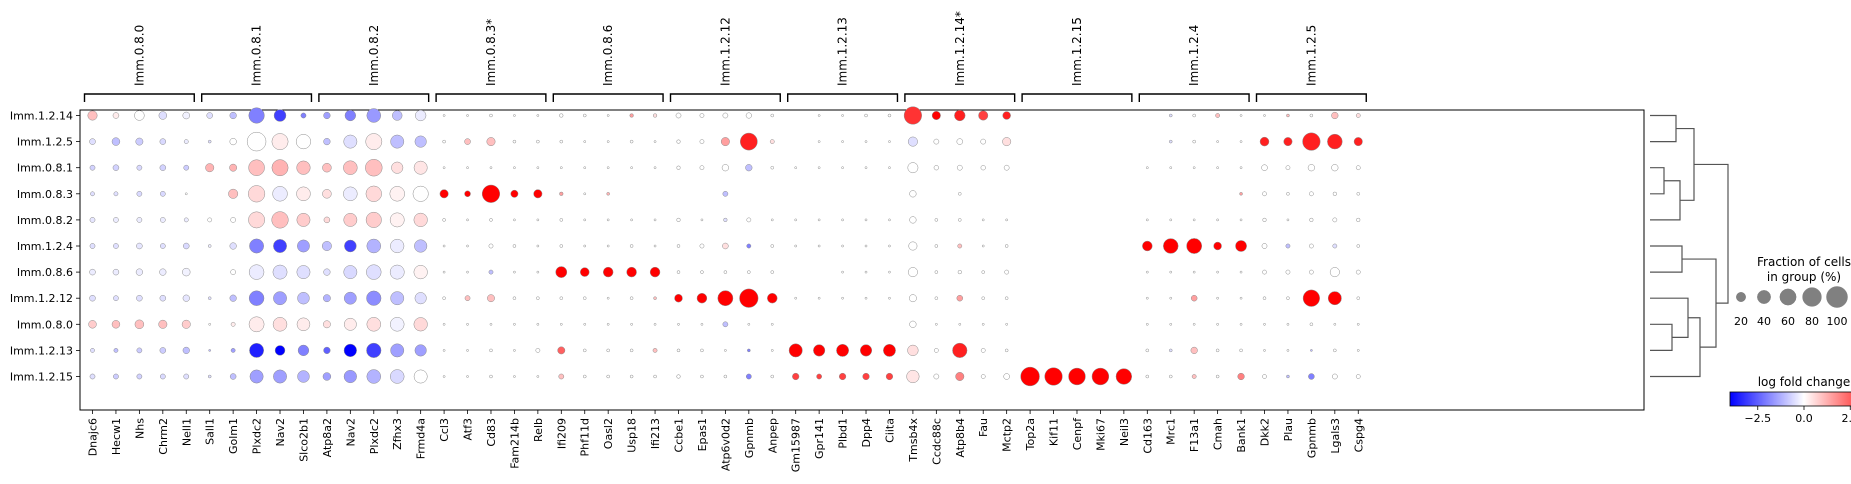 The width and height of the screenshot is (1851, 484). Describe the element at coordinates (1804, 418) in the screenshot. I see `colorbar-tick-label: 0.0` at that location.